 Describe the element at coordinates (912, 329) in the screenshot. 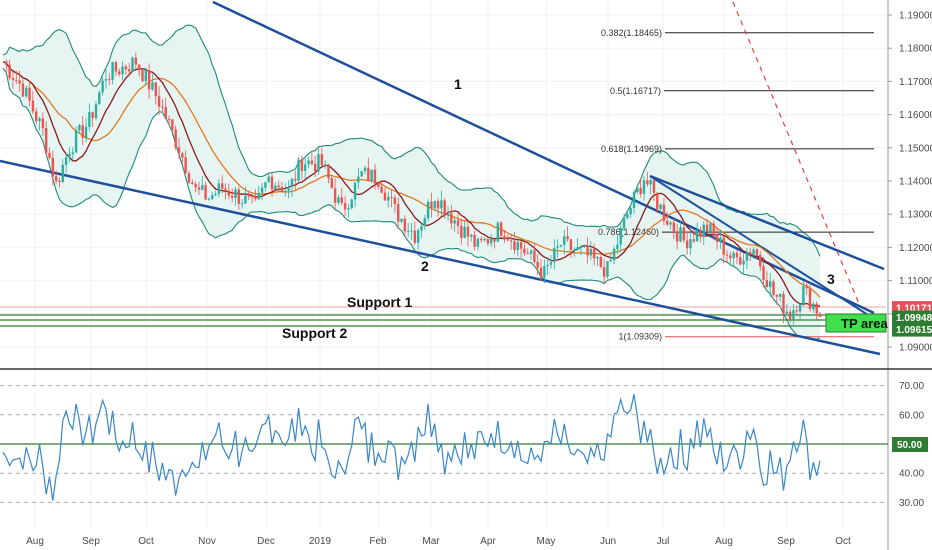

I see `price-badge` at that location.